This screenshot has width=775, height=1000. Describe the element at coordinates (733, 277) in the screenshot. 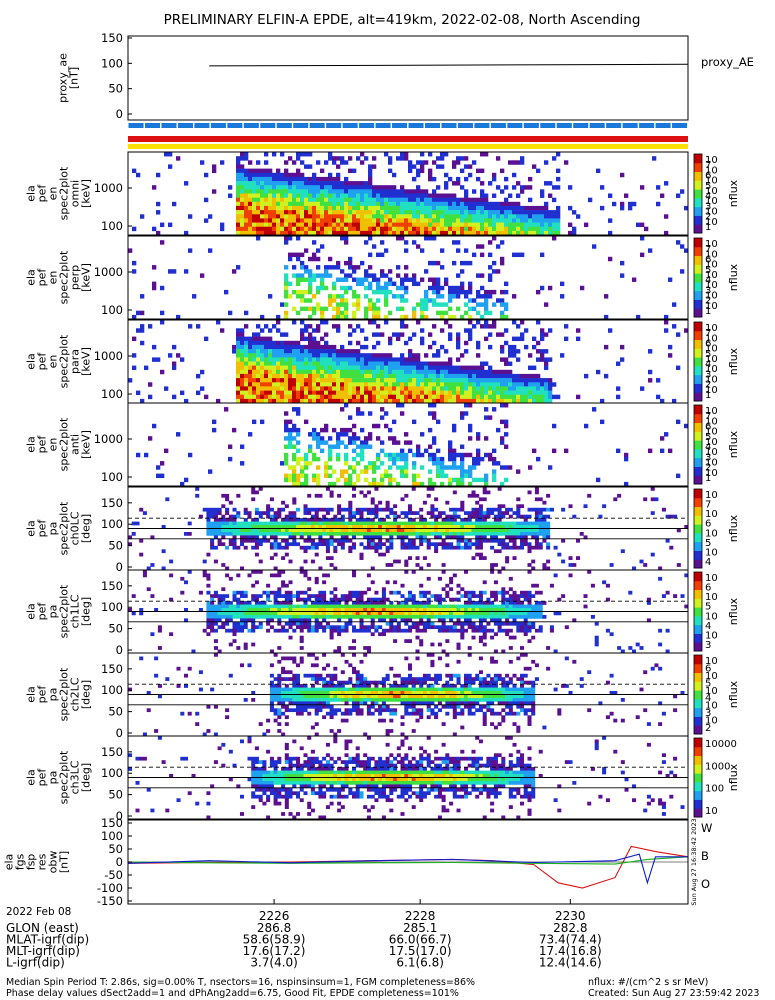

I see `colorbar-label: nflux` at that location.